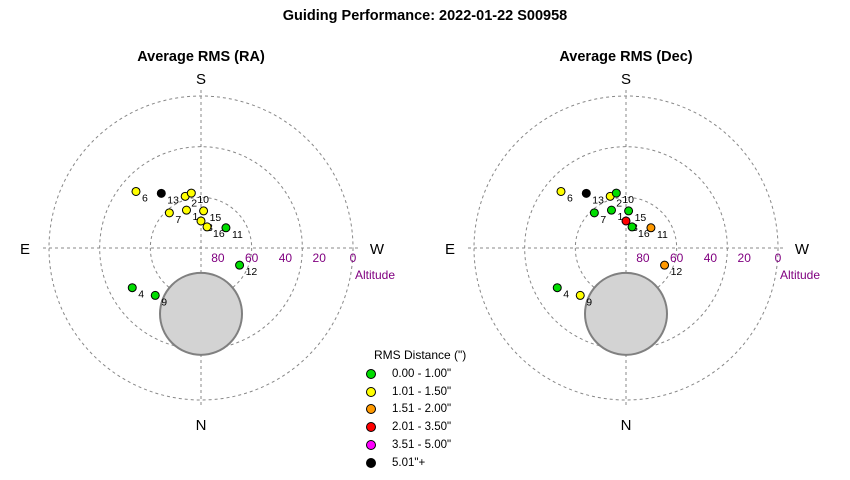  I want to click on legend-item: 5.01"+, so click(435, 463).